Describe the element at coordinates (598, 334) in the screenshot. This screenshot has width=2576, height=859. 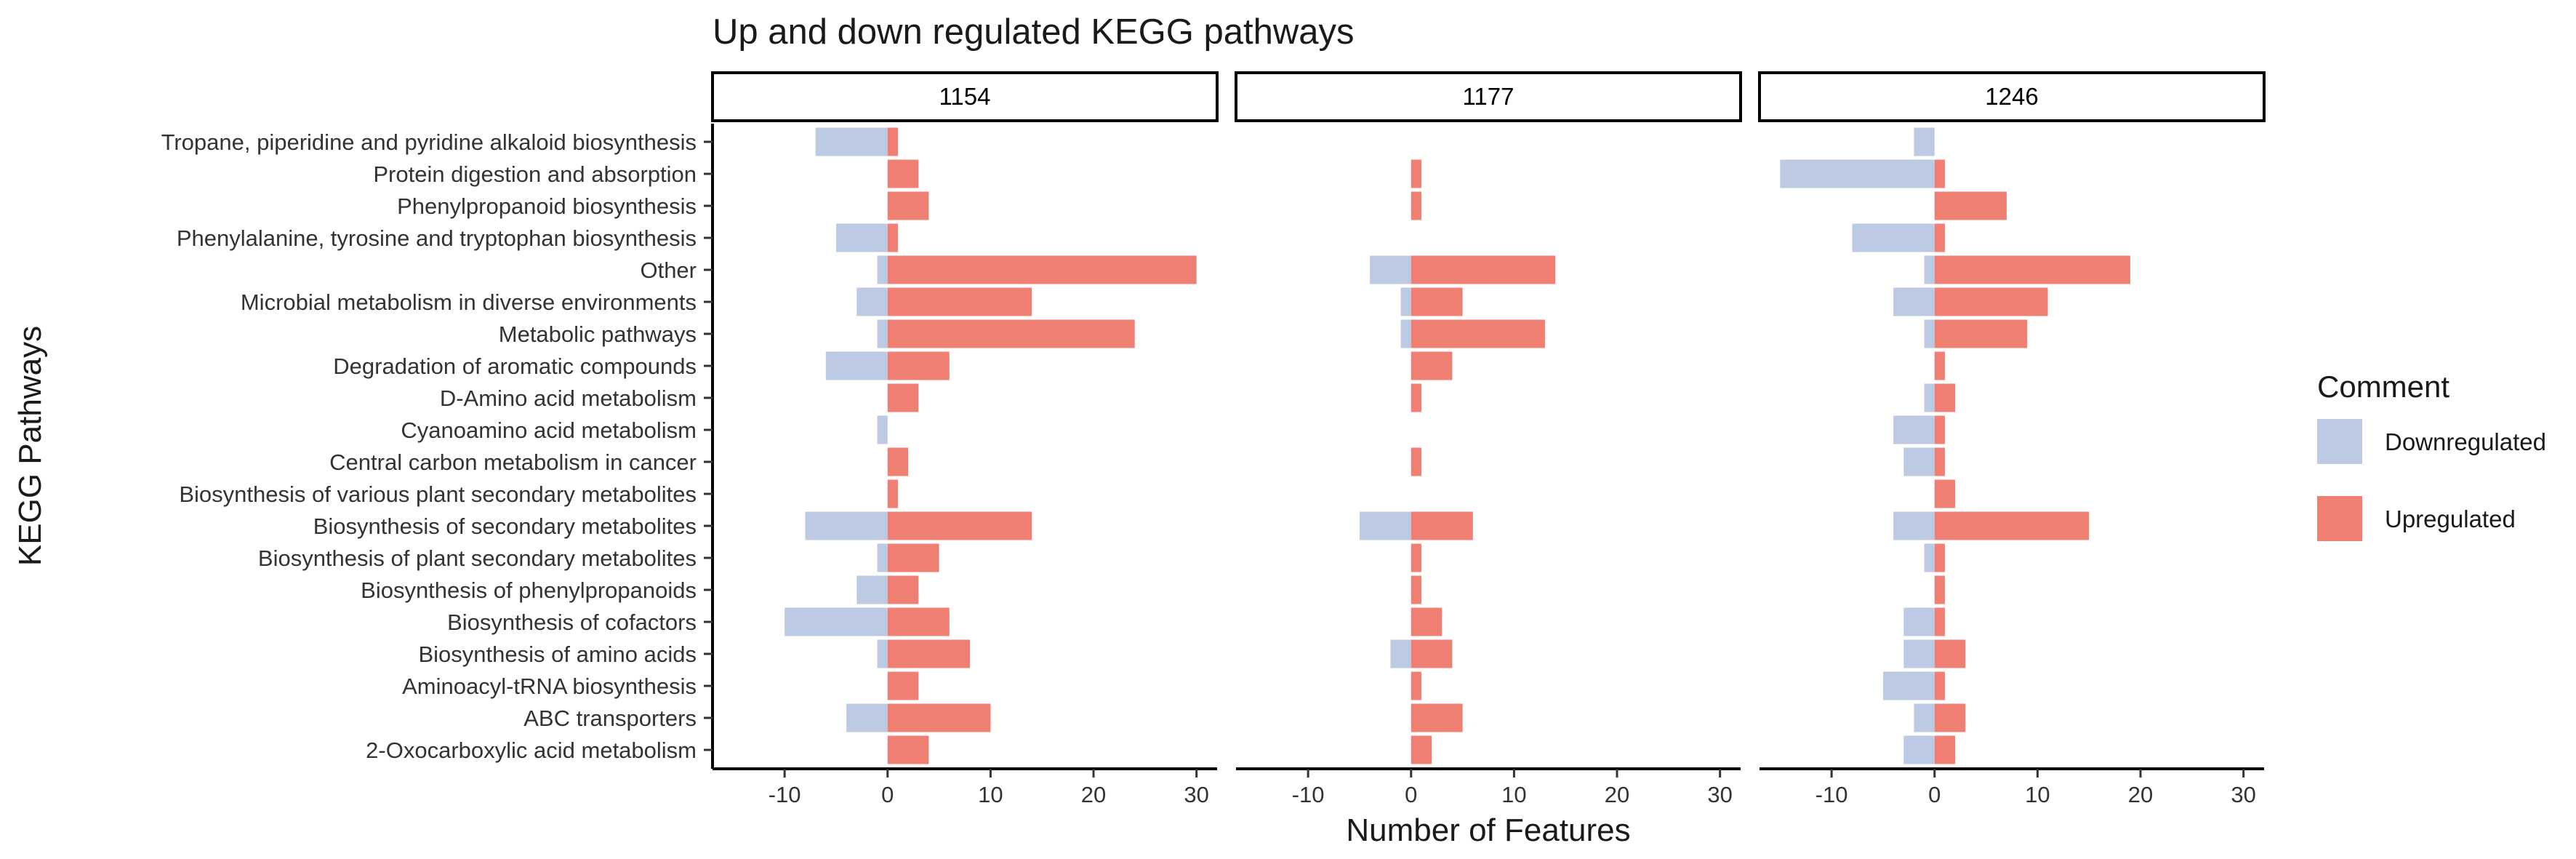
I see `category-label: Metabolic pathways` at that location.